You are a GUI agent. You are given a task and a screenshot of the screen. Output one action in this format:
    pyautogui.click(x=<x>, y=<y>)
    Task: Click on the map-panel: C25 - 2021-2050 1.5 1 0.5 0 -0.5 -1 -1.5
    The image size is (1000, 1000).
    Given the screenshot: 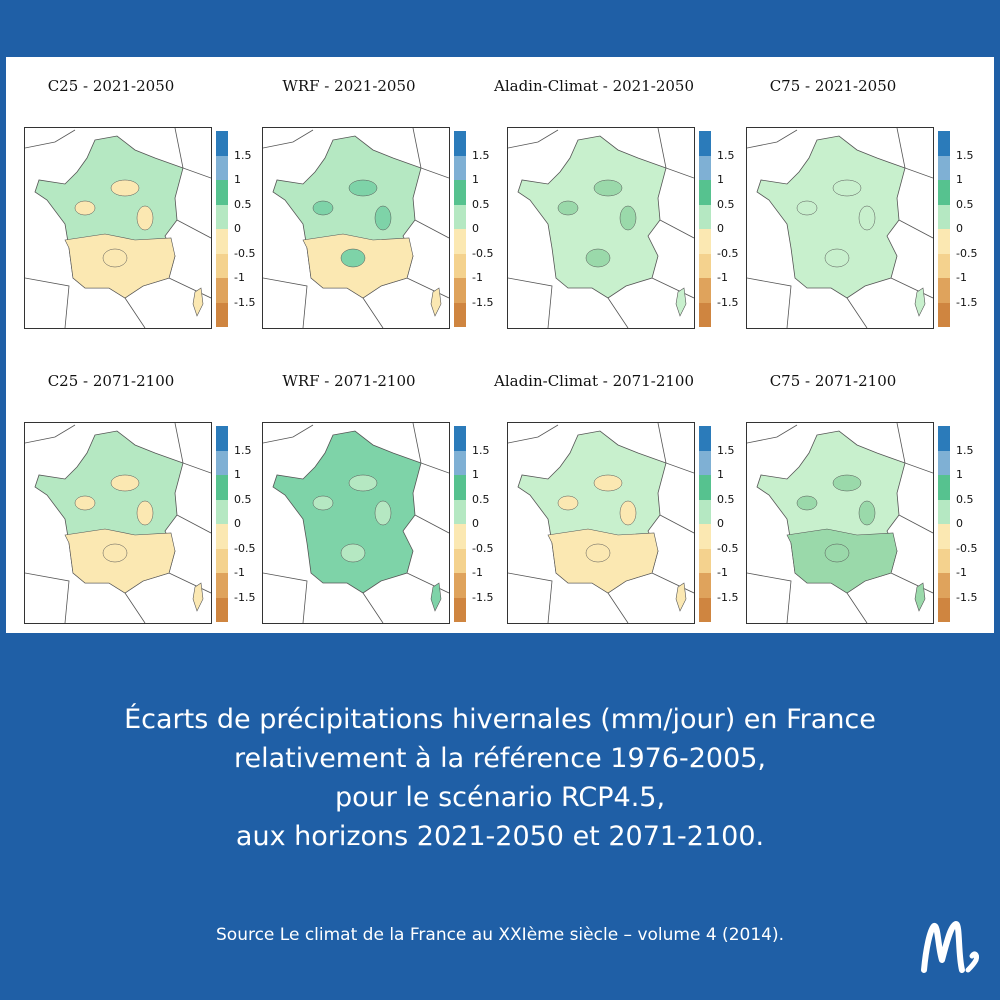 What is the action you would take?
    pyautogui.click(x=130, y=193)
    